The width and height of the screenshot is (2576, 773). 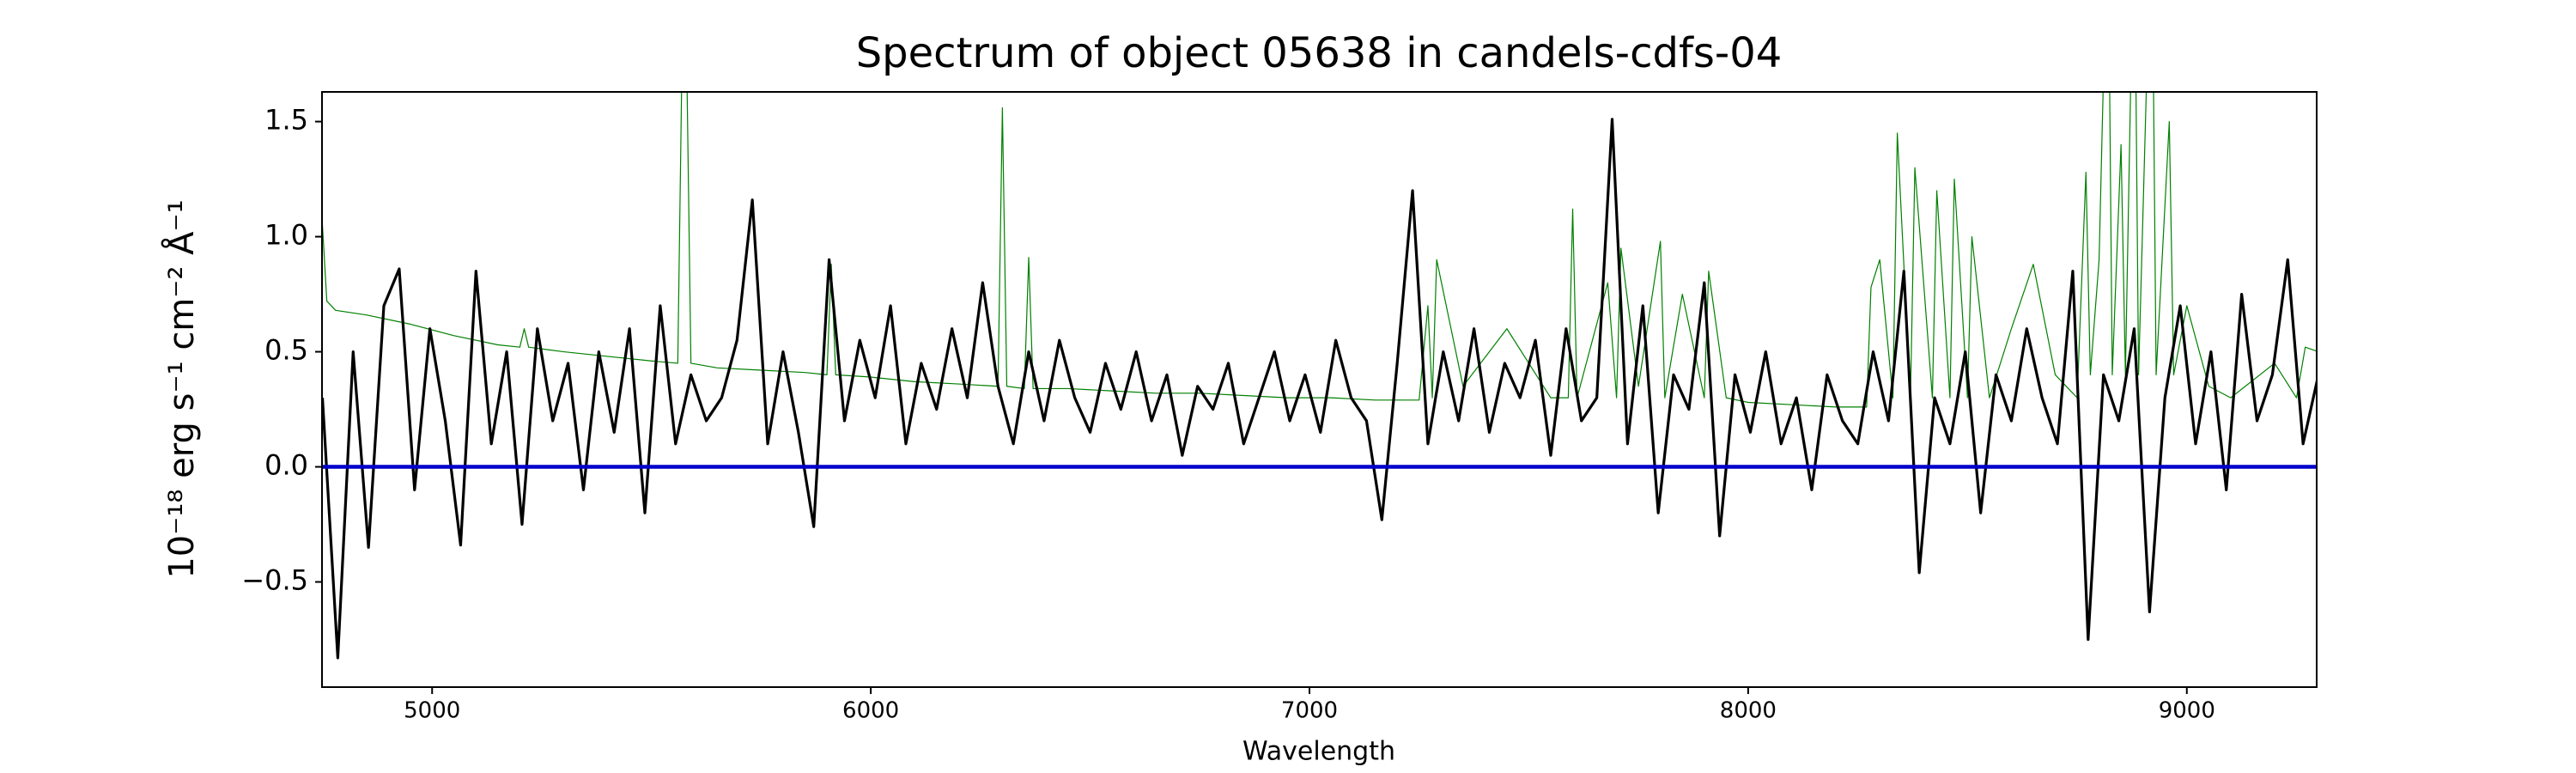 What do you see at coordinates (286, 465) in the screenshot?
I see `y-tick-label: 0.0` at bounding box center [286, 465].